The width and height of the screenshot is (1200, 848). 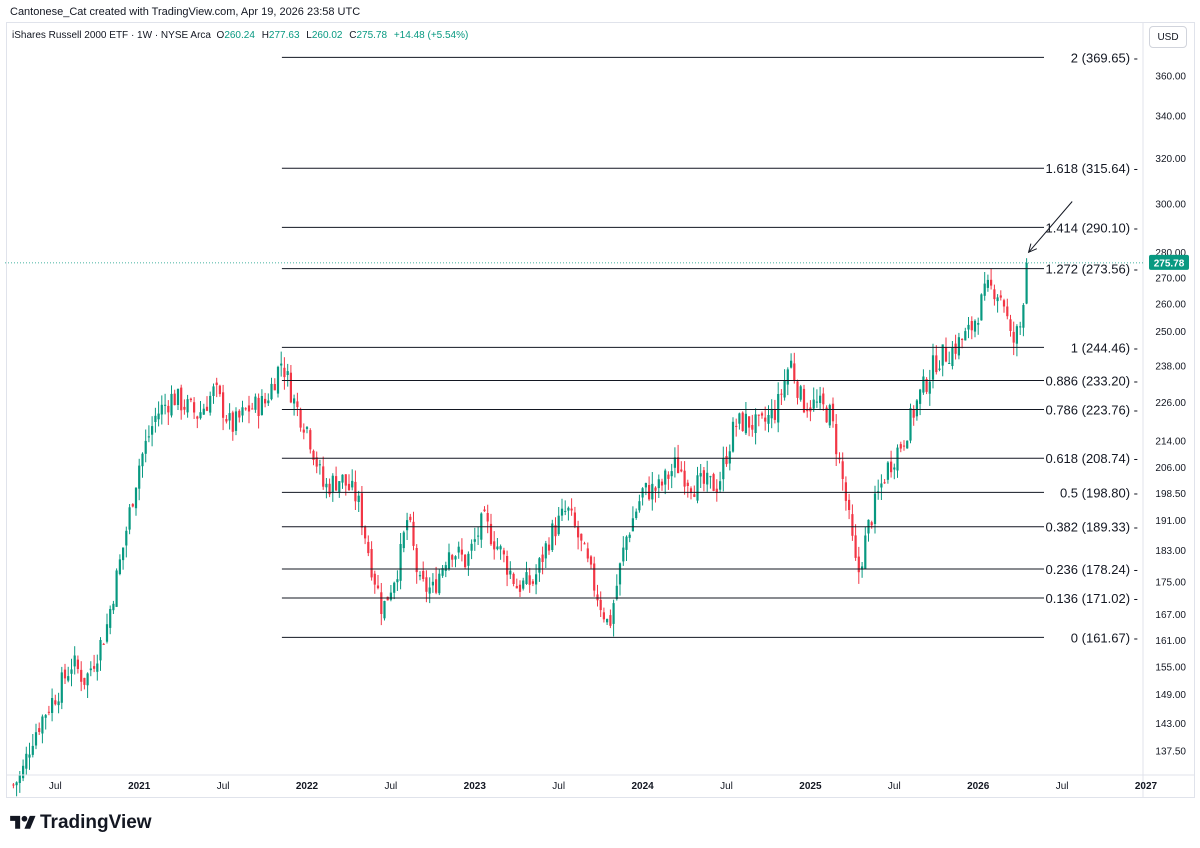 What do you see at coordinates (1170, 752) in the screenshot?
I see `y-tick-label: 137.50` at bounding box center [1170, 752].